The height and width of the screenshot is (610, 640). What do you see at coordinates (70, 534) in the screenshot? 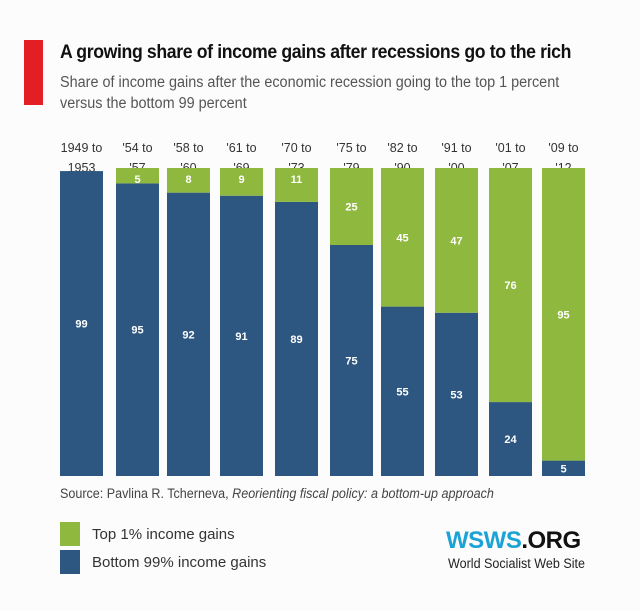
I see `legend-swatch-top` at bounding box center [70, 534].